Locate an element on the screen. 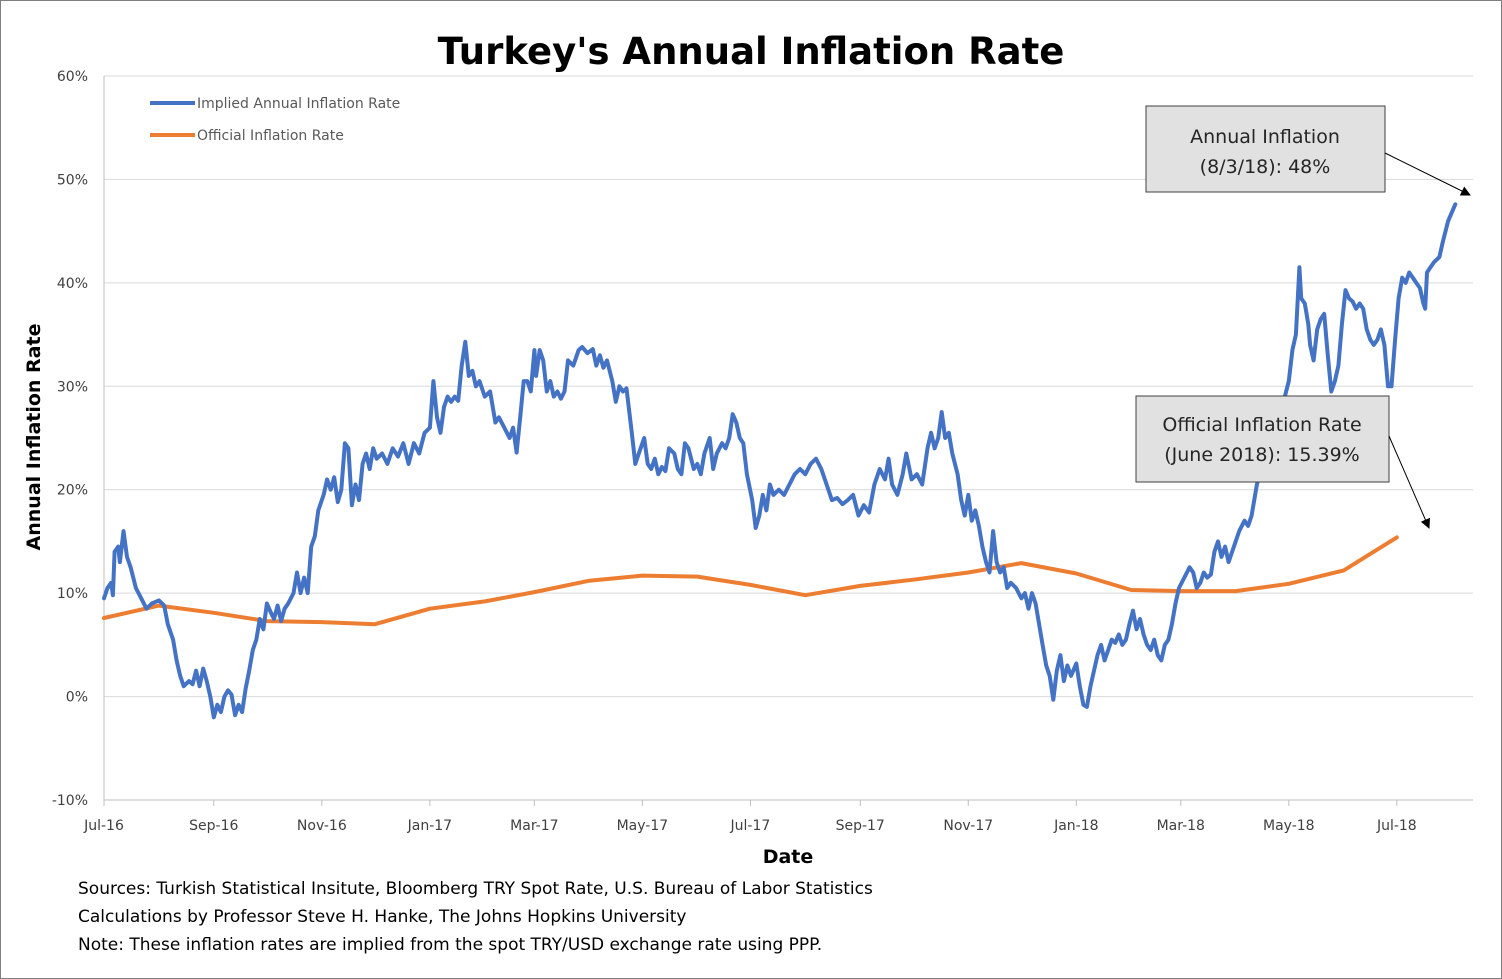 The image size is (1502, 979). annotation-annual-line1: Annual Inflation is located at coordinates (1265, 137).